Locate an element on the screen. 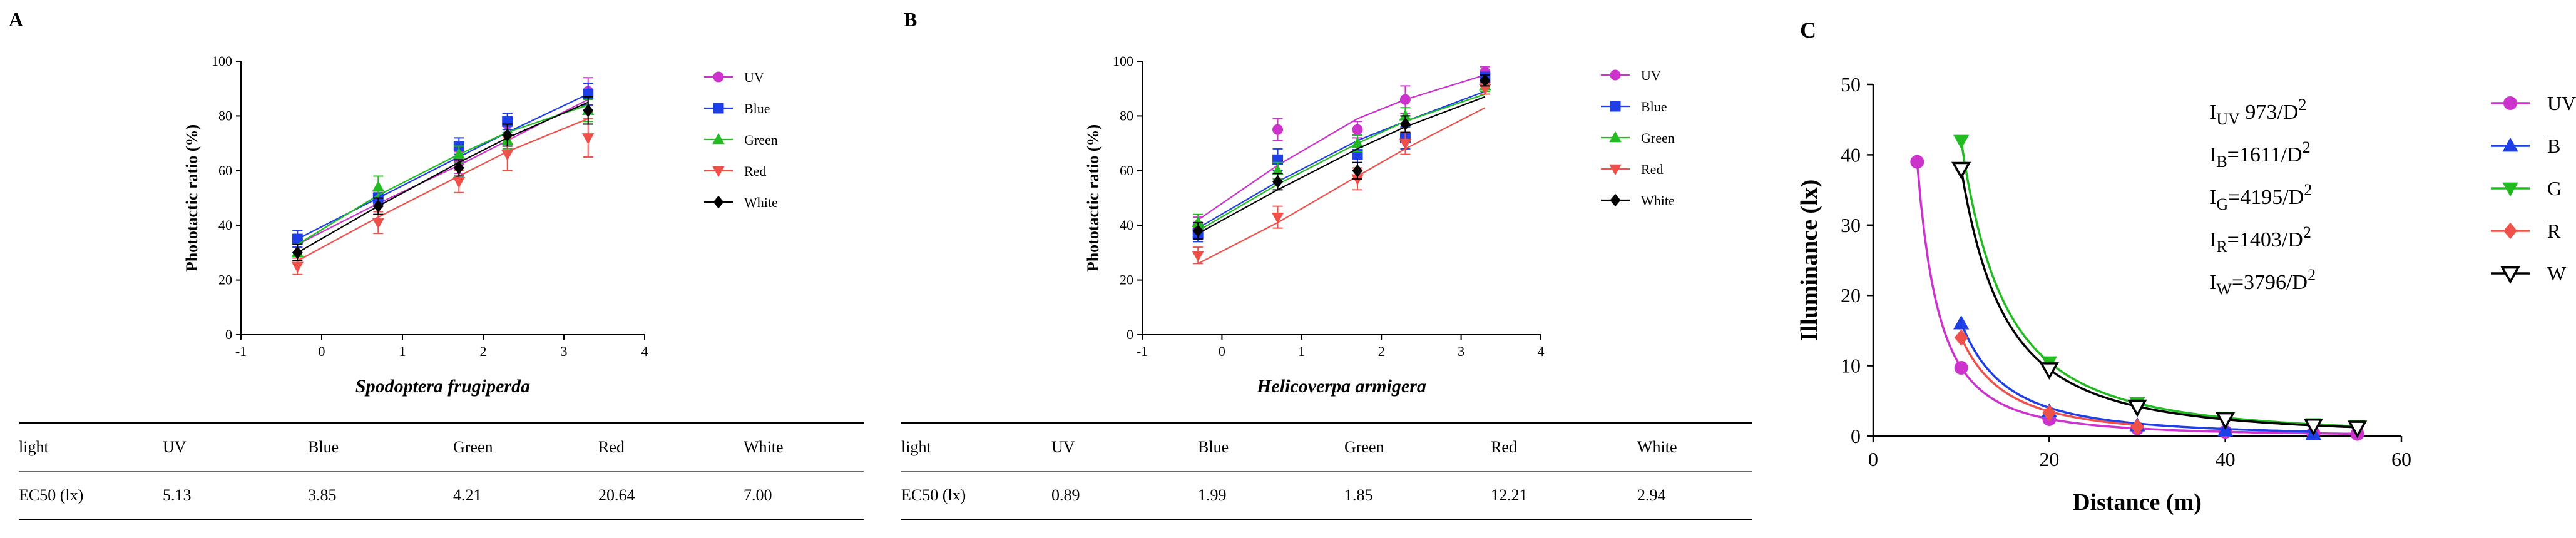 The image size is (2576, 538). table-a-header-row: light UV Blue Green Red White is located at coordinates (442, 447).